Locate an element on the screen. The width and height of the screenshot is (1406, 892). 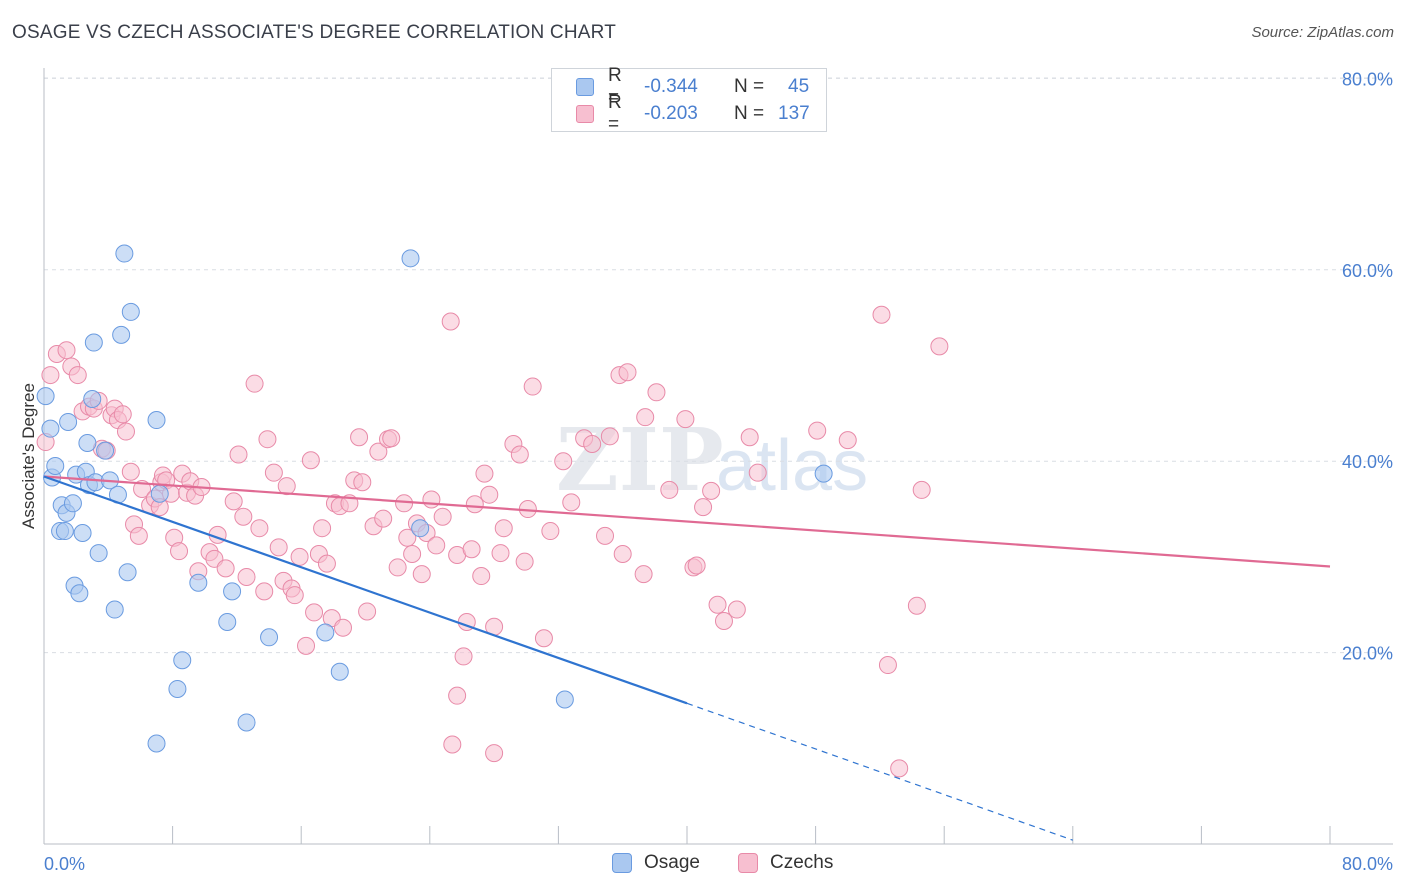
osage-swatch is located at coordinates (585, 87).